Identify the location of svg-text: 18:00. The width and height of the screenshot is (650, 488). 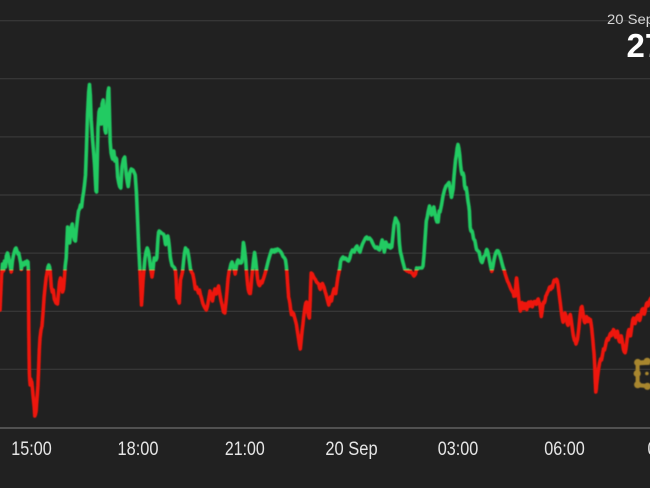
(138, 449).